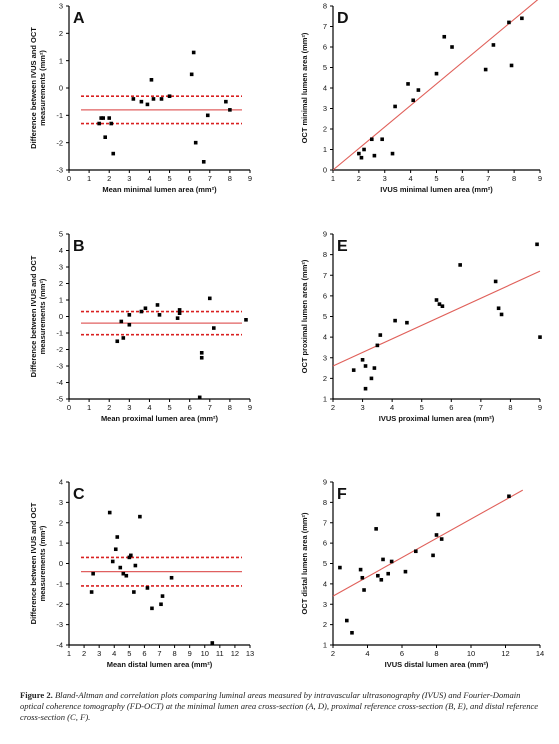  I want to click on x-tick-label: 7, so click(210, 407).